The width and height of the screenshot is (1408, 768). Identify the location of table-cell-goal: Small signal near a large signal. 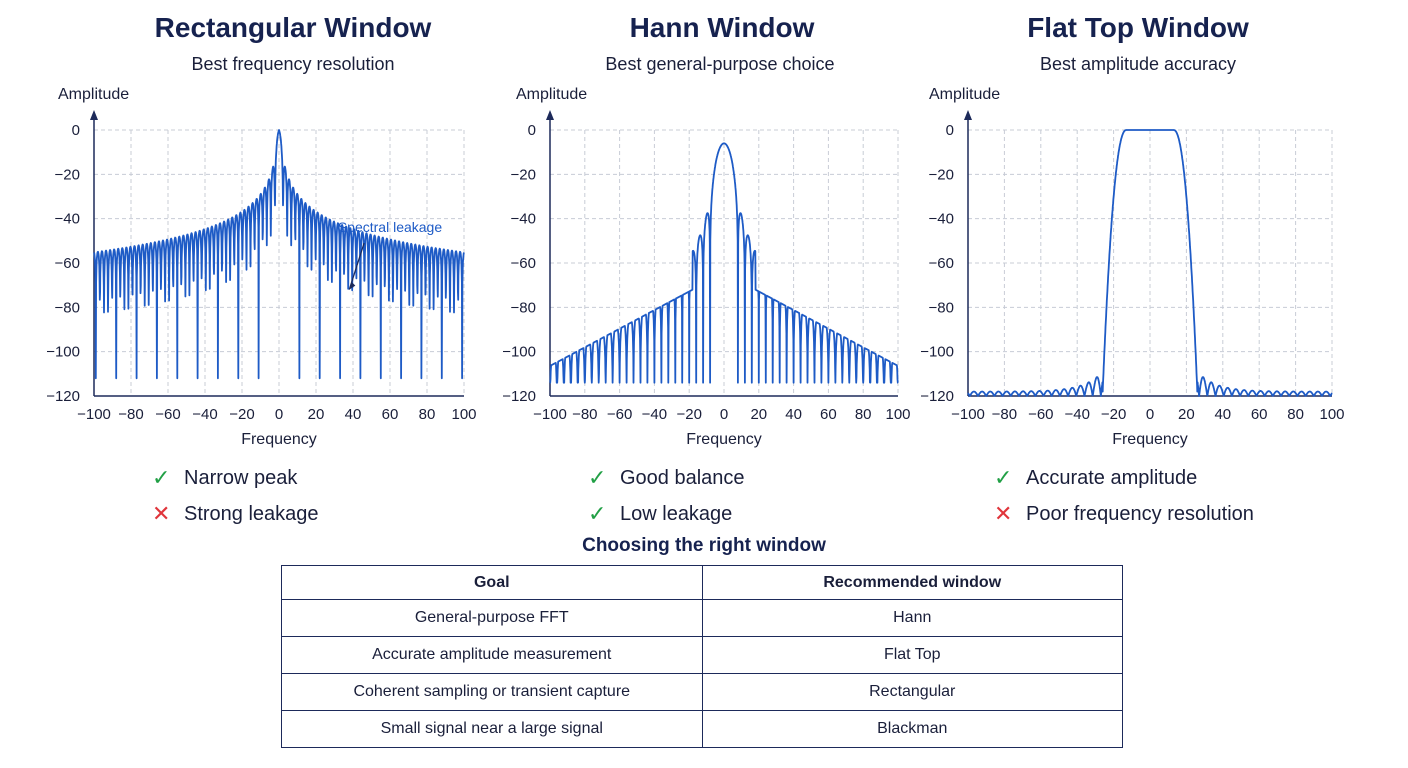
(492, 729).